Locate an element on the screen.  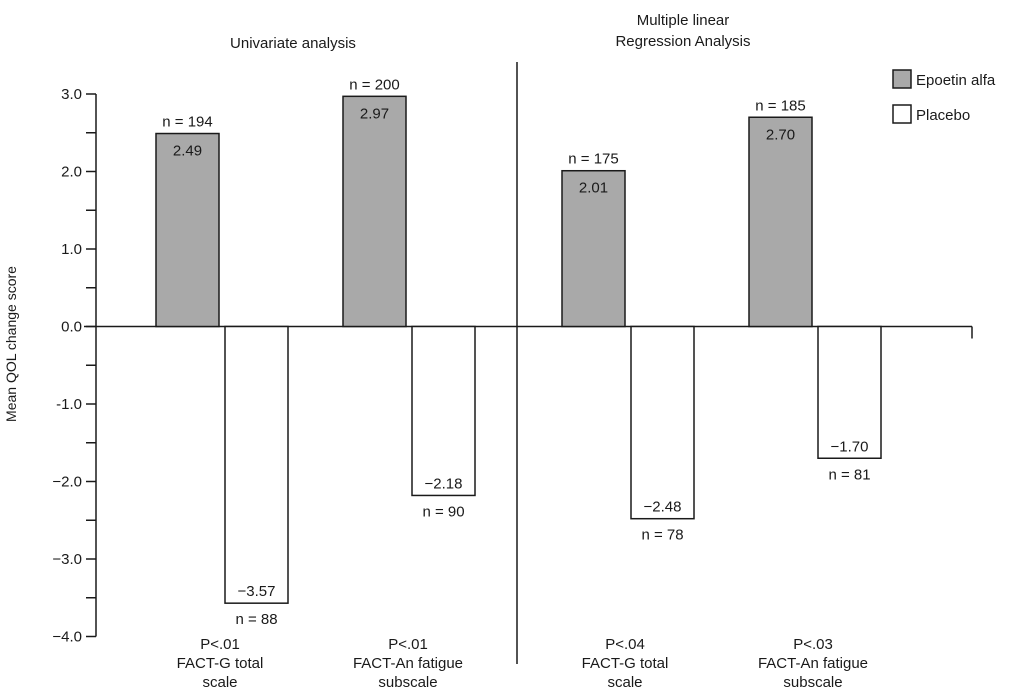
x-category-label: P<.03 is located at coordinates (813, 644).